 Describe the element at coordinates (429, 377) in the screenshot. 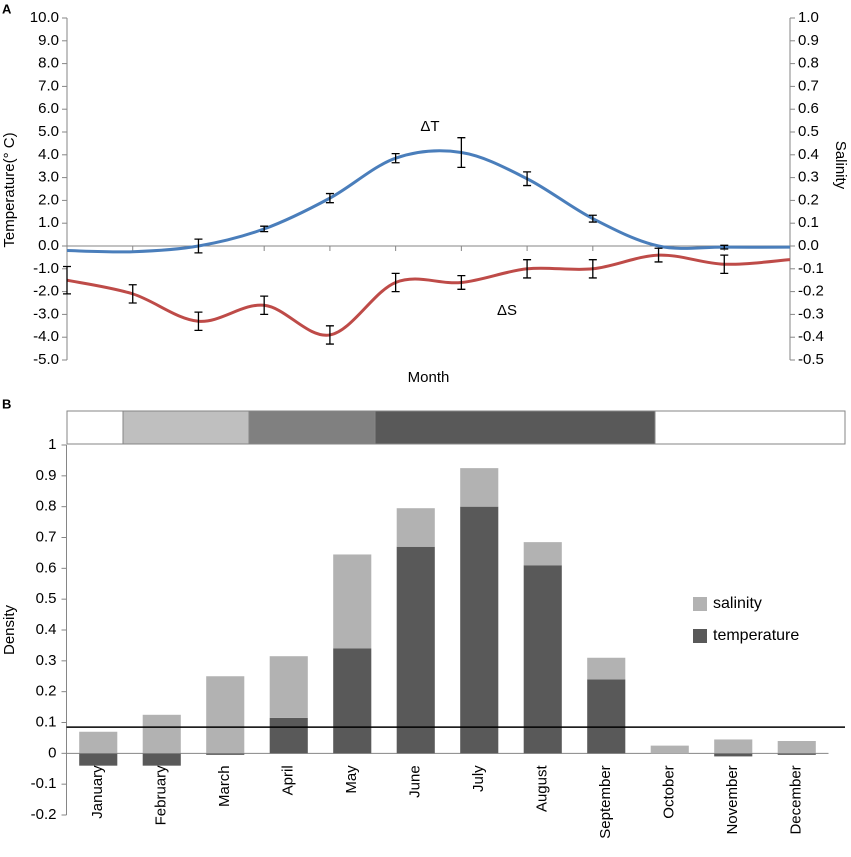

I see `x-axis-label: Month` at that location.